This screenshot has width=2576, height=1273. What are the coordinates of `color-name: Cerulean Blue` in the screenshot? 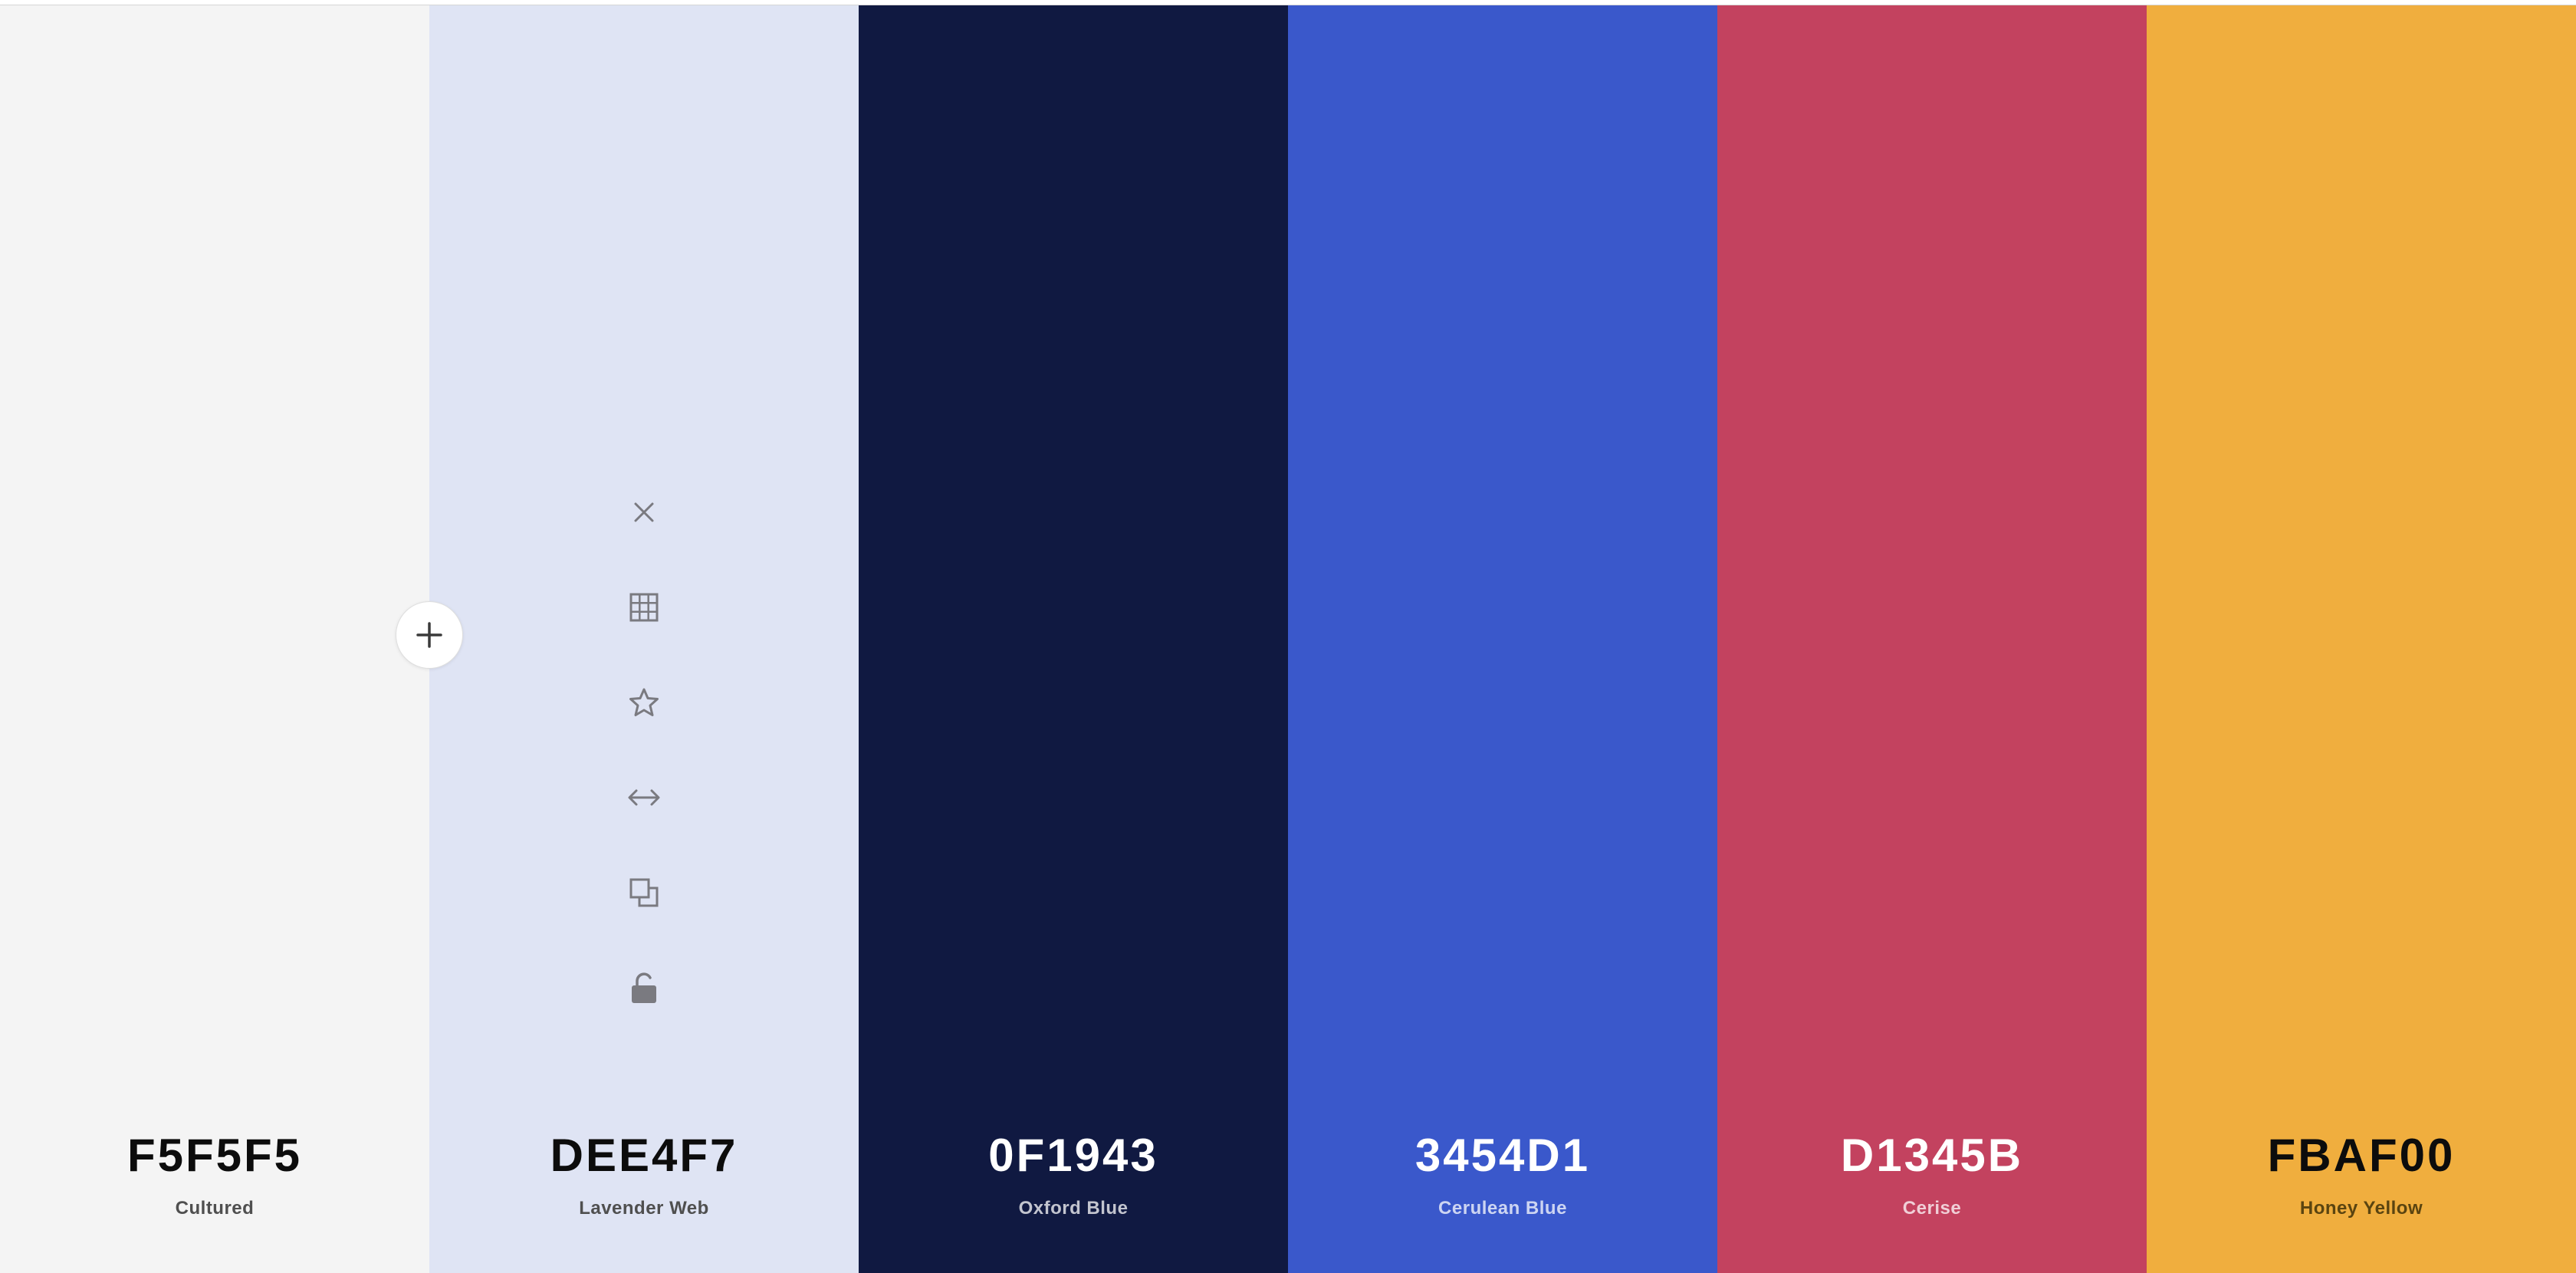 It's located at (1503, 1208).